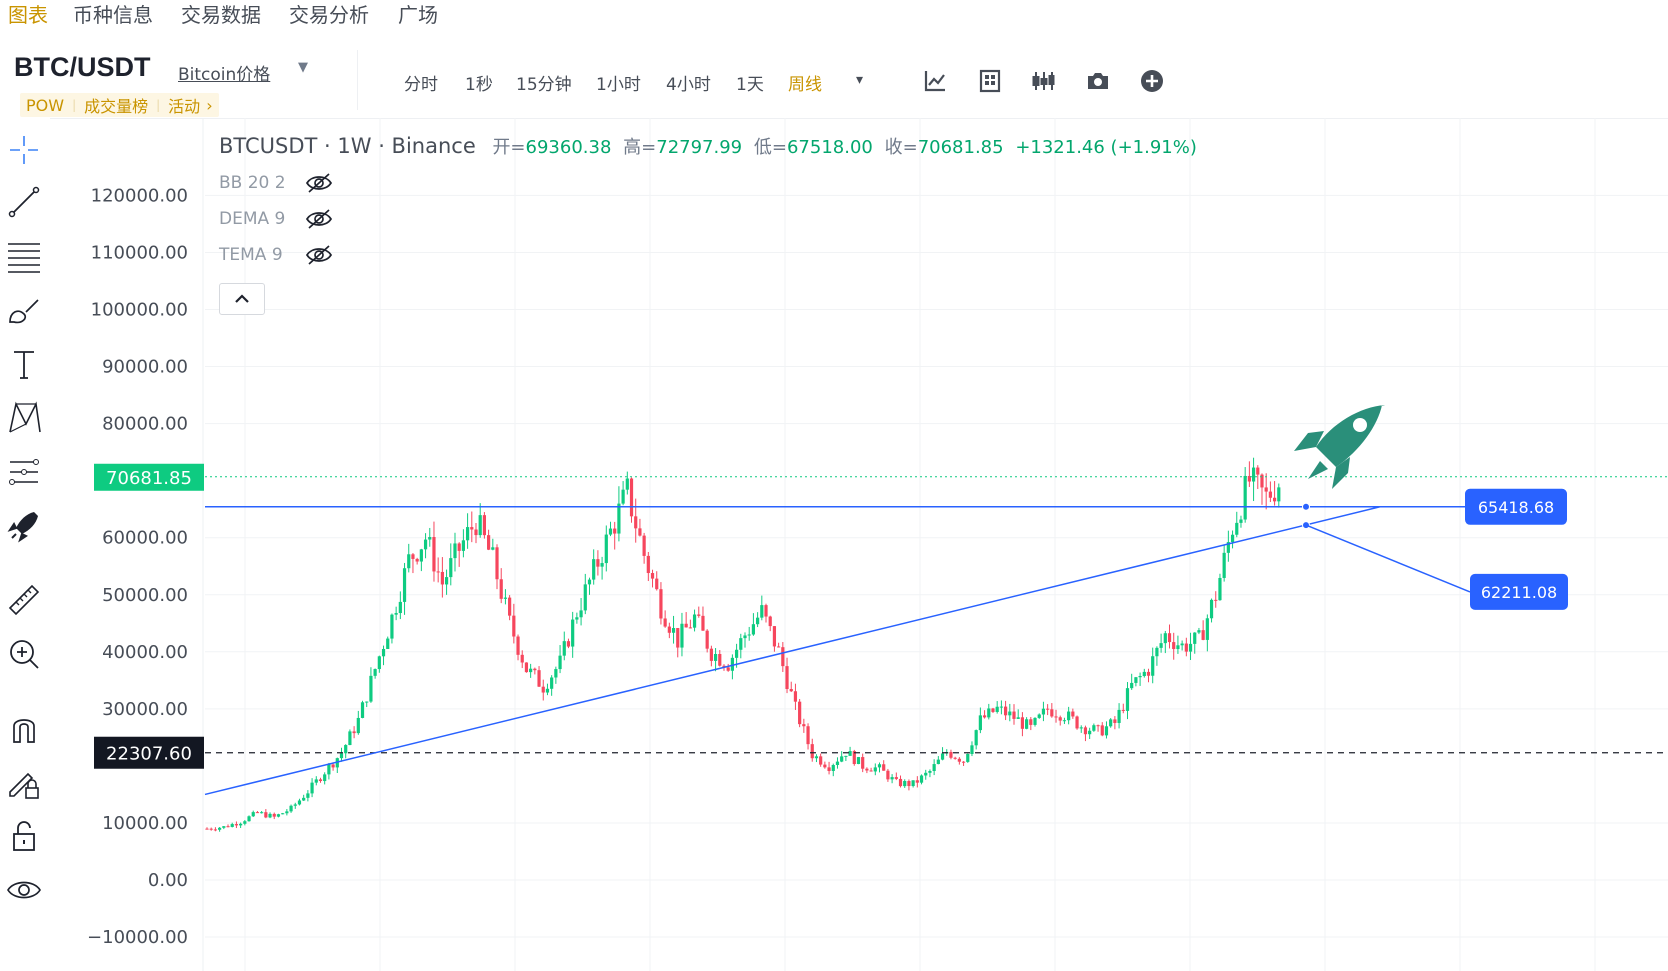 The width and height of the screenshot is (1668, 971). What do you see at coordinates (805, 85) in the screenshot?
I see `interval-1w: 周线` at bounding box center [805, 85].